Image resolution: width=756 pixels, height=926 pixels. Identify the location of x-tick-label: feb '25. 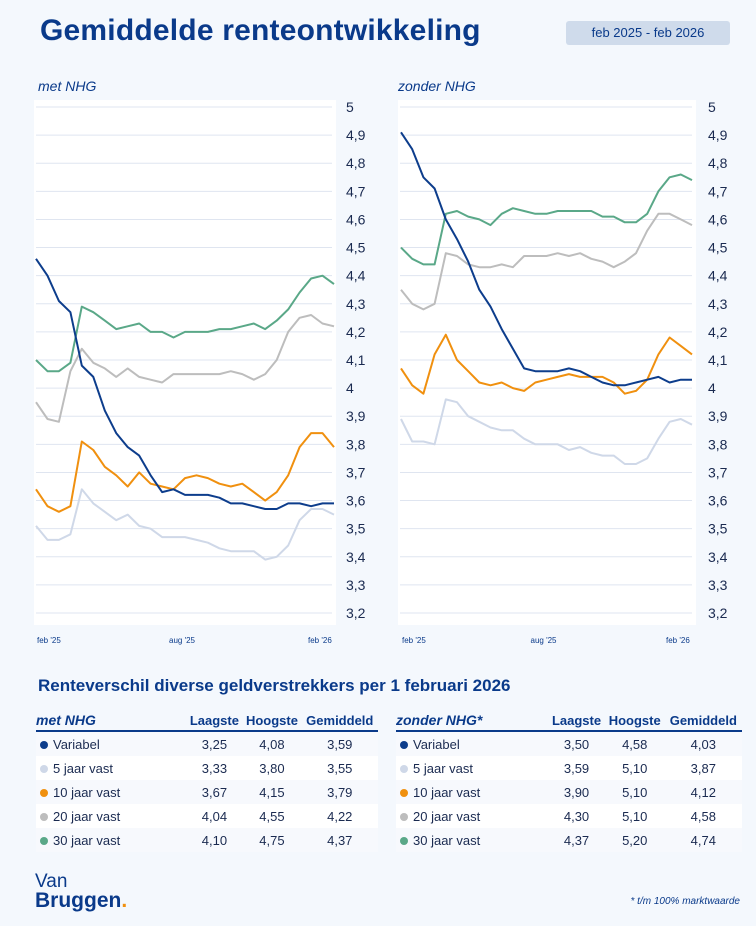
(49, 640).